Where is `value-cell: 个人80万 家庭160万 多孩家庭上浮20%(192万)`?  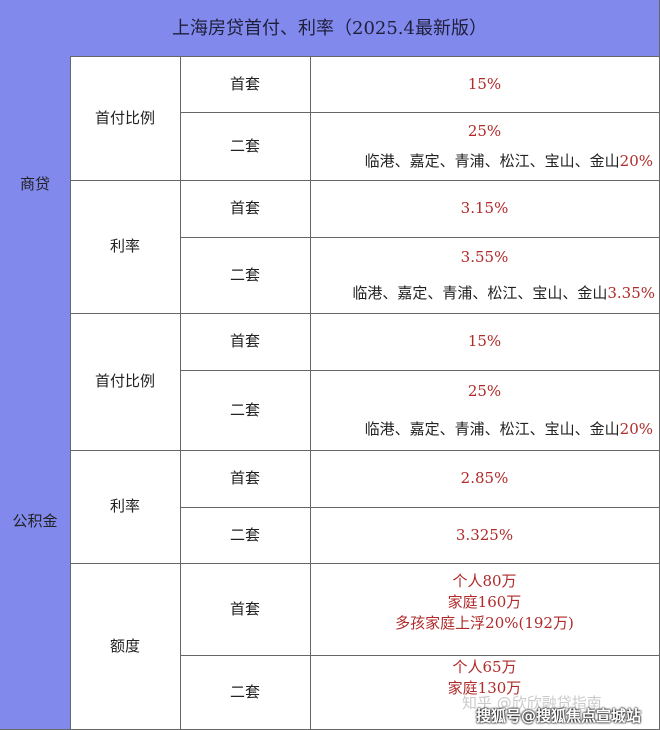
value-cell: 个人80万 家庭160万 多孩家庭上浮20%(192万) is located at coordinates (485, 609).